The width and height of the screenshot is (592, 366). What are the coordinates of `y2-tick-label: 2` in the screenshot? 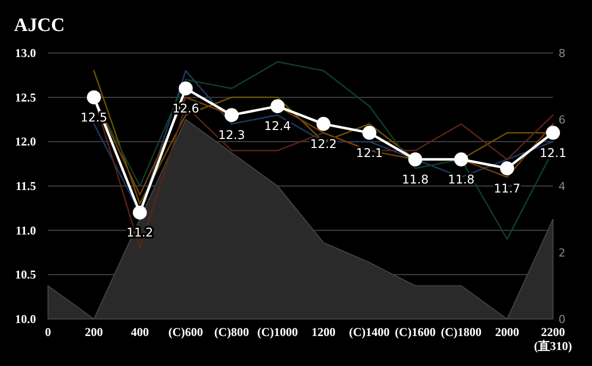 It's located at (562, 253).